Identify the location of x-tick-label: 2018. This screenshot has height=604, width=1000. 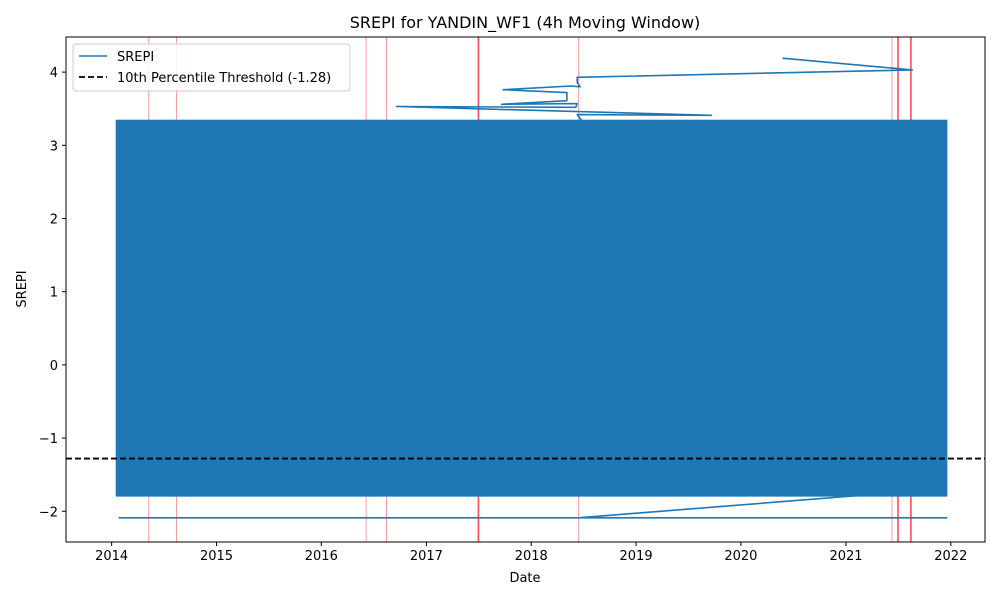
(531, 556).